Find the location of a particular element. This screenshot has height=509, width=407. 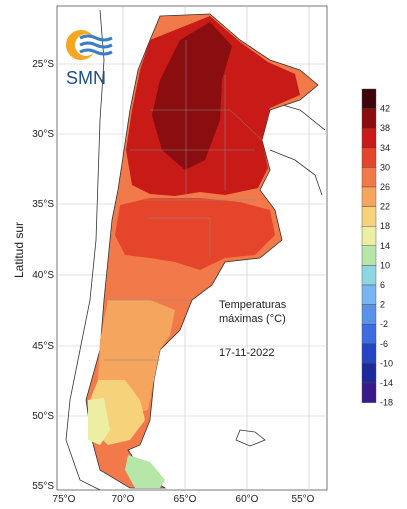

lat-tick-50: 50°S is located at coordinates (43, 416).